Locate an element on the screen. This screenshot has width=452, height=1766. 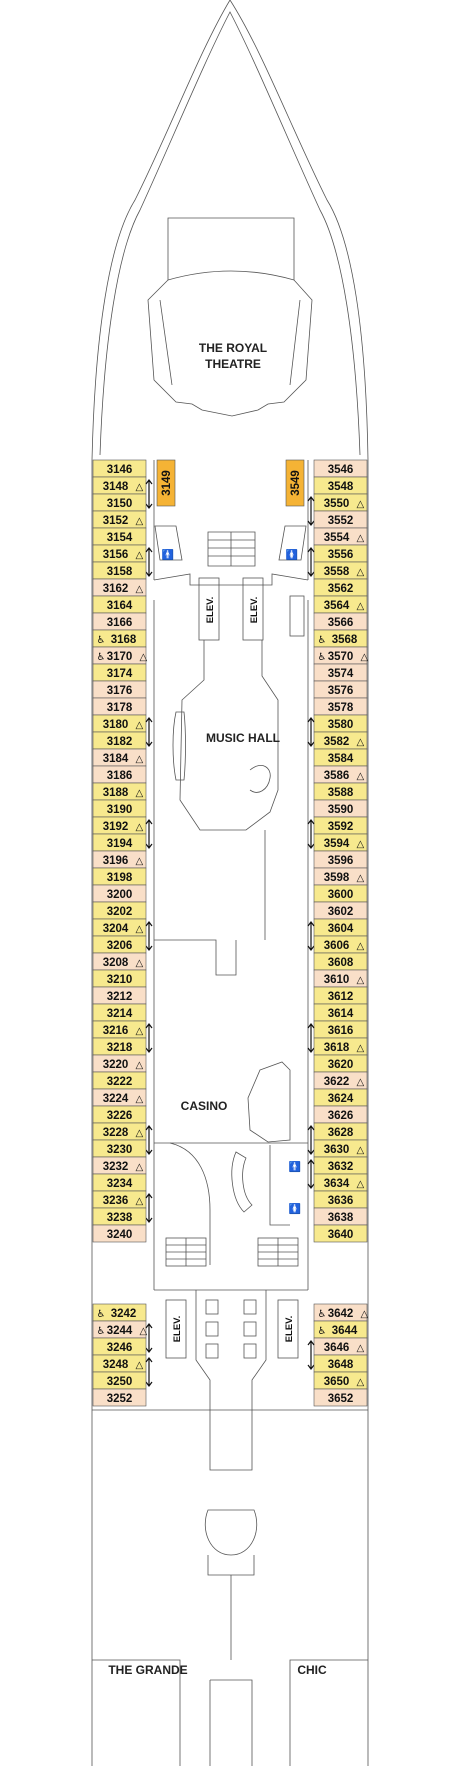
cabin-3608: 3608 is located at coordinates (340, 961).